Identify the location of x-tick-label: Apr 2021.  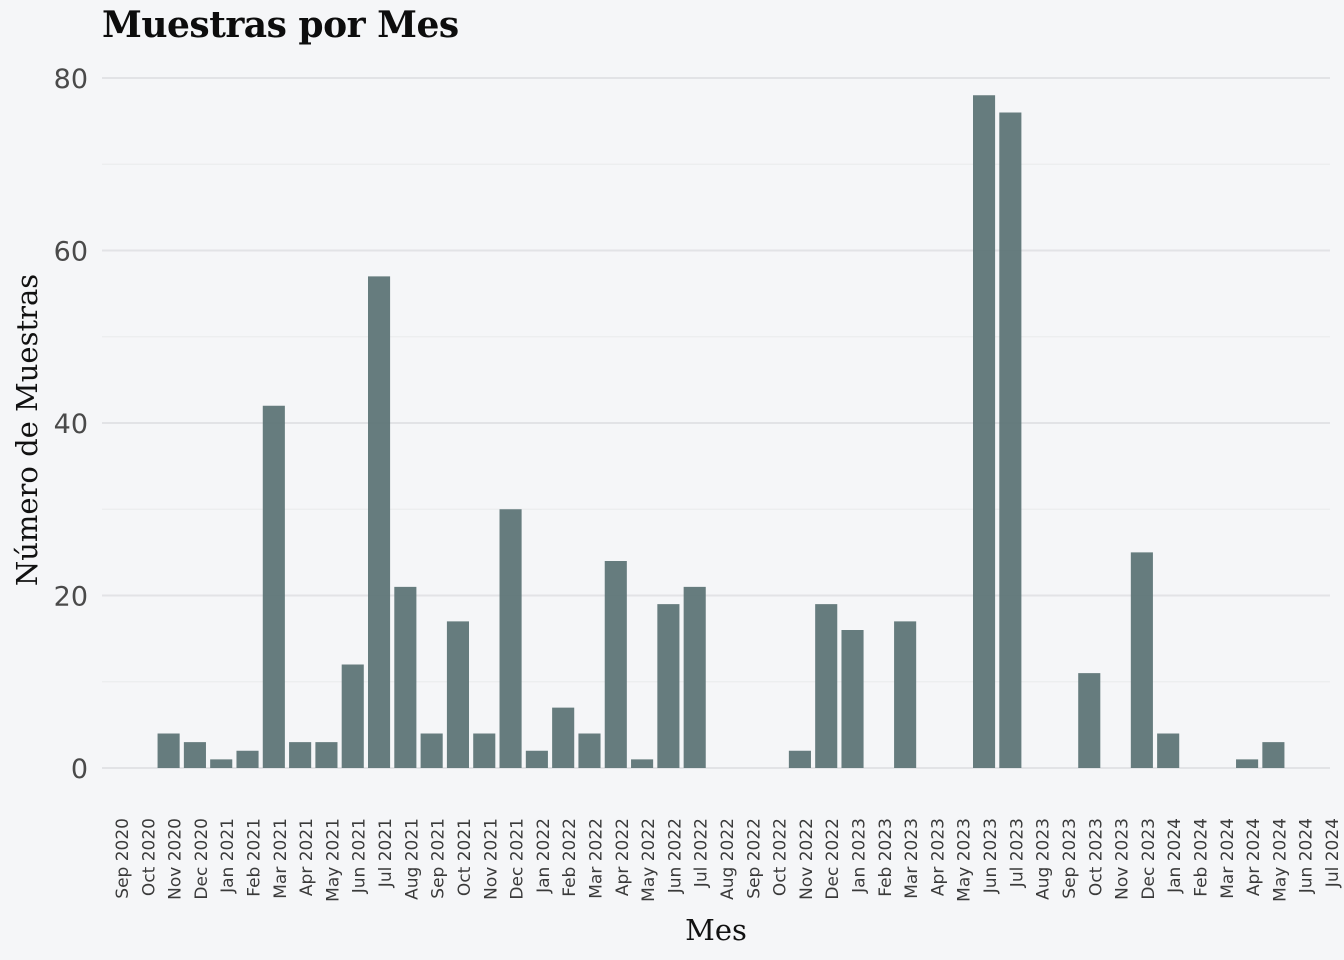
(307, 857).